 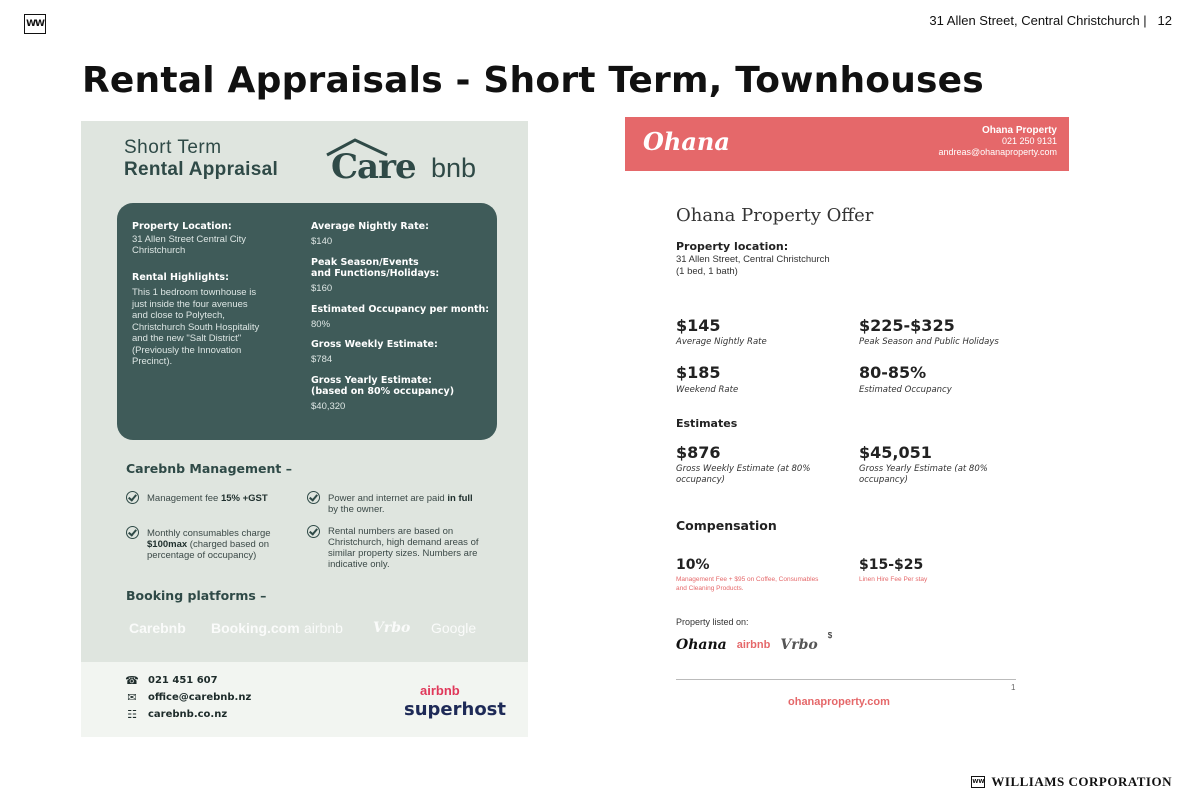 I want to click on ohana-nightly-label: Average Nightly Rate, so click(x=721, y=342).